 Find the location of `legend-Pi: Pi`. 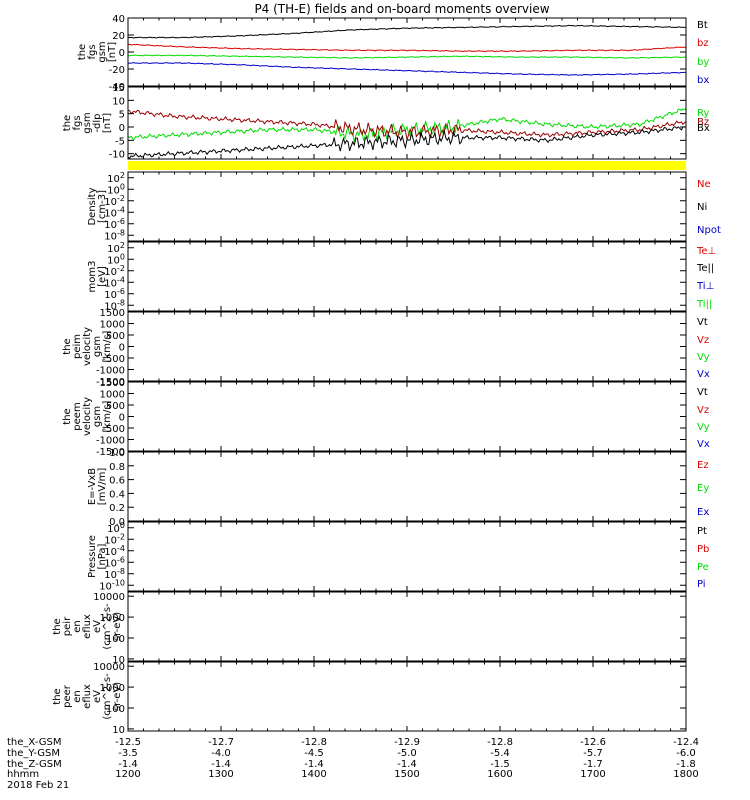

legend-Pi: Pi is located at coordinates (701, 584).